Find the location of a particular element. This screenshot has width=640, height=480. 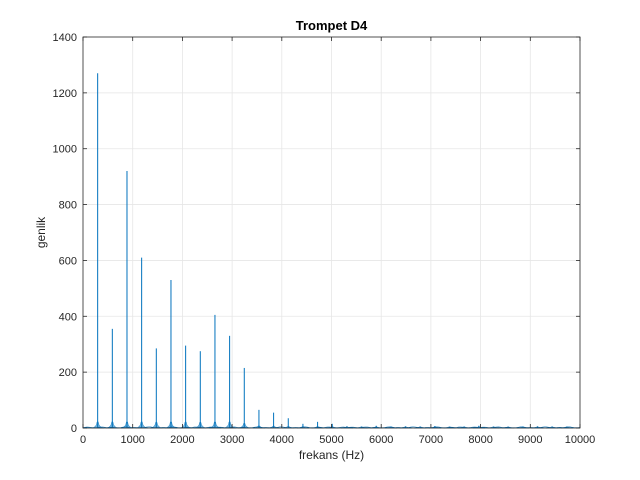

x-tick-label: 4000 is located at coordinates (282, 440).